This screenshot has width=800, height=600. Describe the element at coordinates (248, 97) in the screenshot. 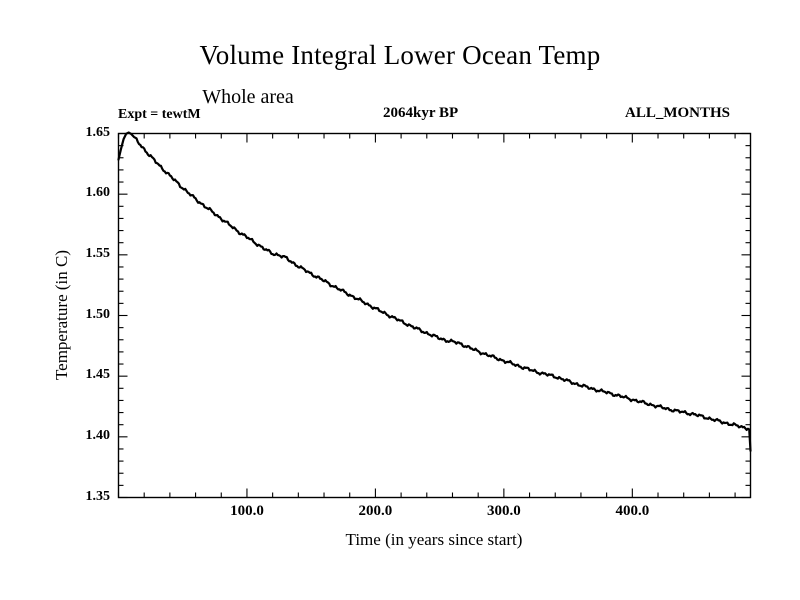

I see `chart-subtitle: Whole area` at that location.